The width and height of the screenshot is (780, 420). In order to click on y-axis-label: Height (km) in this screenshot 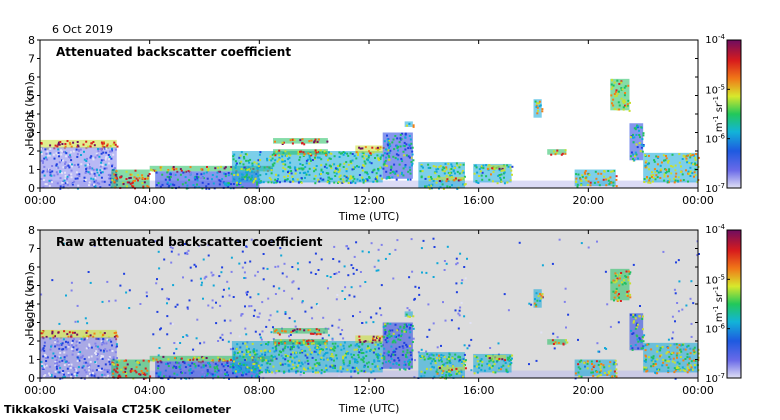, I will do `click(29, 114)`.